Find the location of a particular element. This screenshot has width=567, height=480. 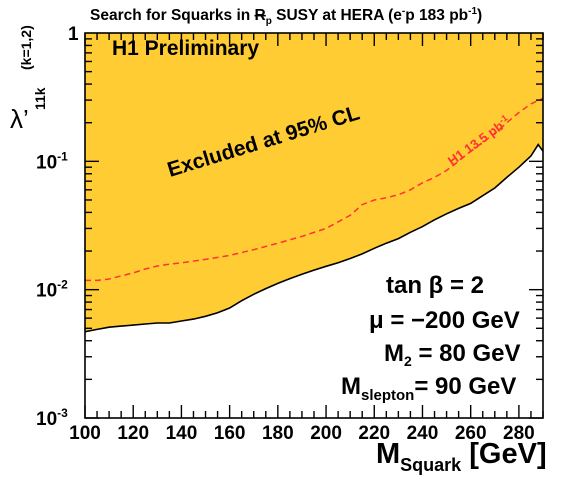

y-tick-label-1: 10⁻² is located at coordinates (52, 290).